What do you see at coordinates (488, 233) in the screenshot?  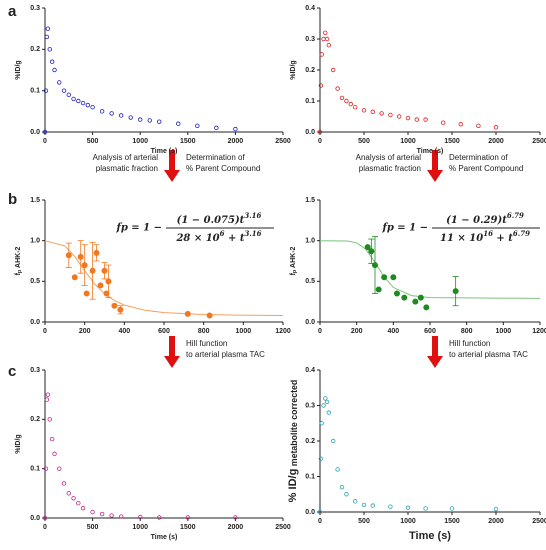 I see `superscript: 16` at bounding box center [488, 233].